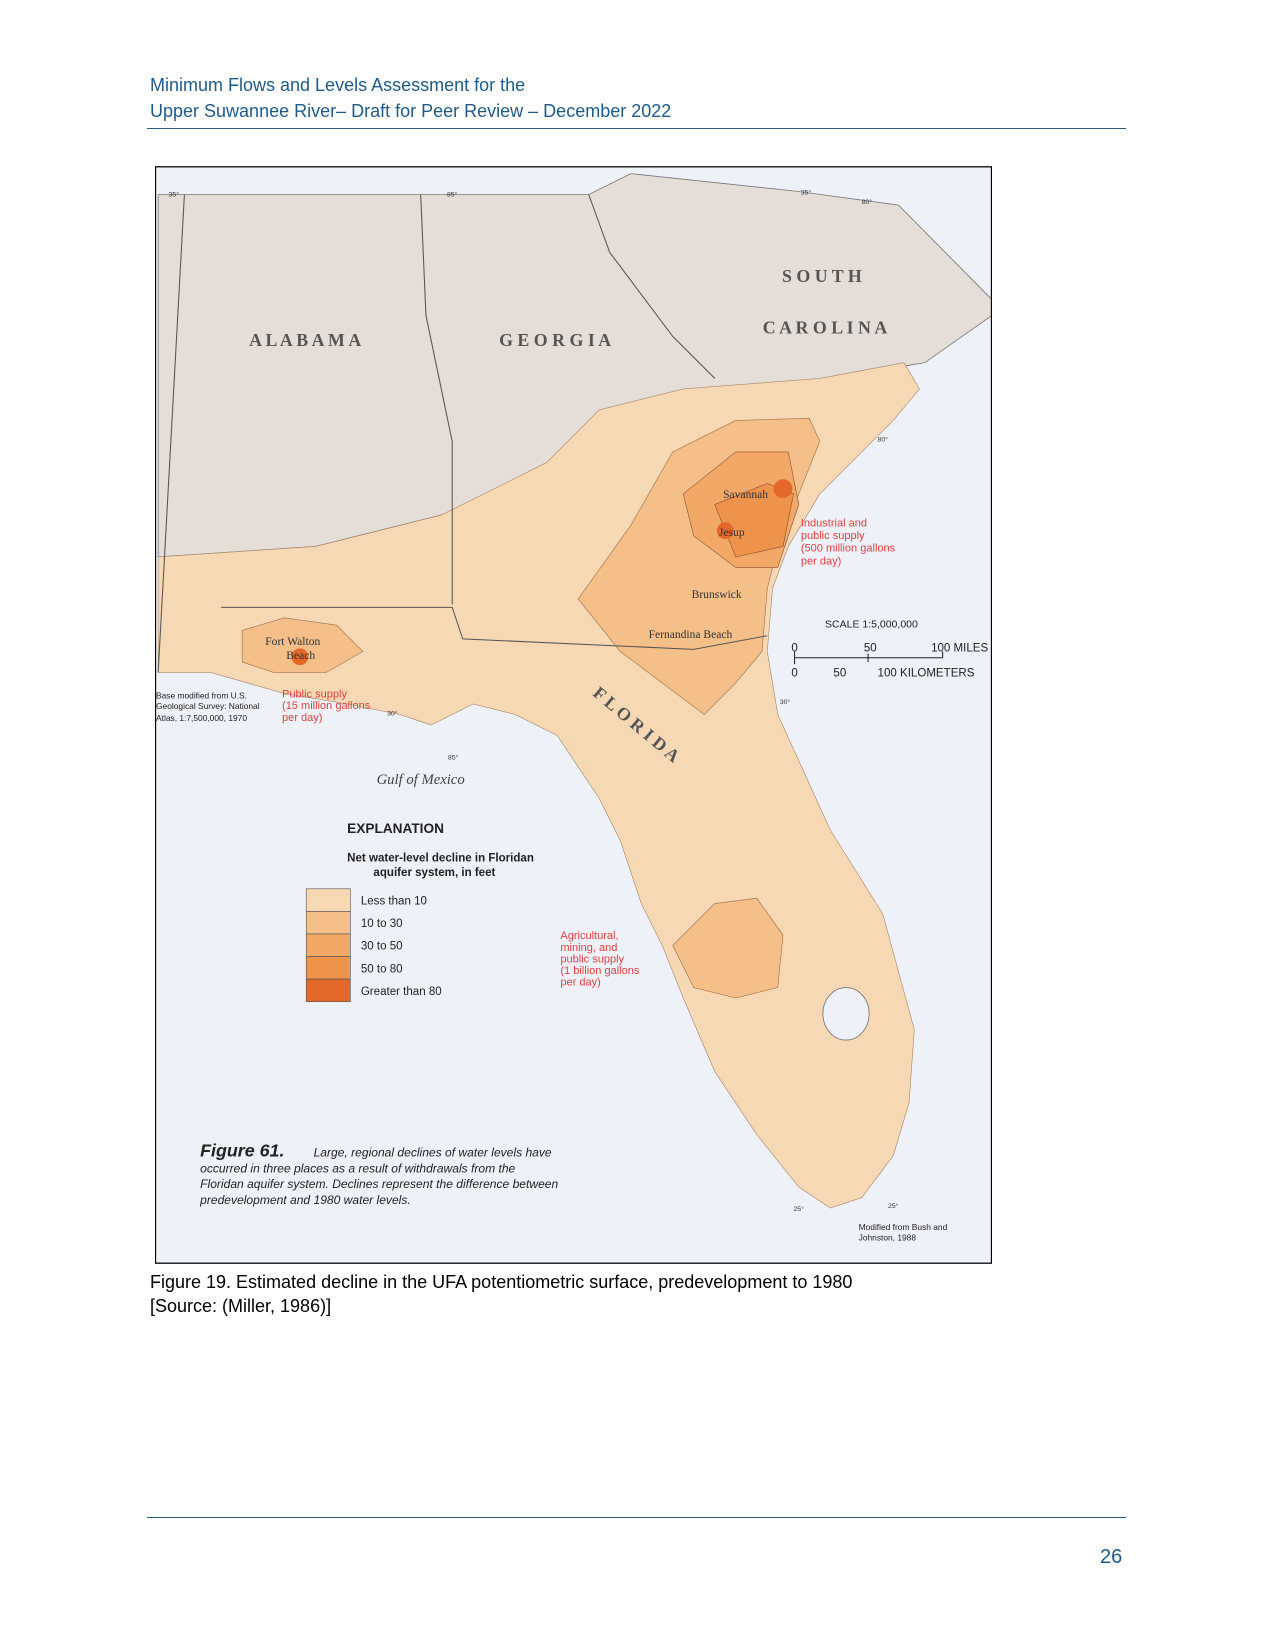  I want to click on legend-label: Less than 10, so click(394, 902).